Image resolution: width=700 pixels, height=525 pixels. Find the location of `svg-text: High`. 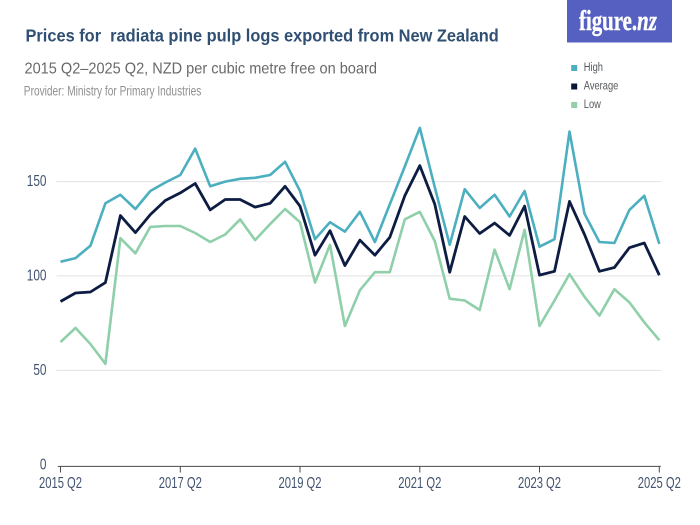

svg-text: High is located at coordinates (593, 67).